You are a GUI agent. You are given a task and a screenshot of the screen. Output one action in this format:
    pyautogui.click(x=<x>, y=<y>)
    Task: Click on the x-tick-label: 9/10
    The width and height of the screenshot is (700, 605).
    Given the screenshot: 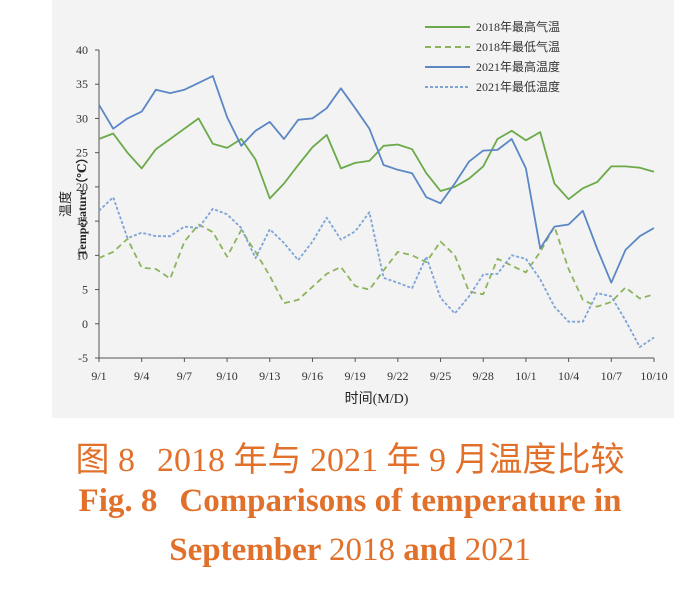 What is the action you would take?
    pyautogui.click(x=226, y=376)
    